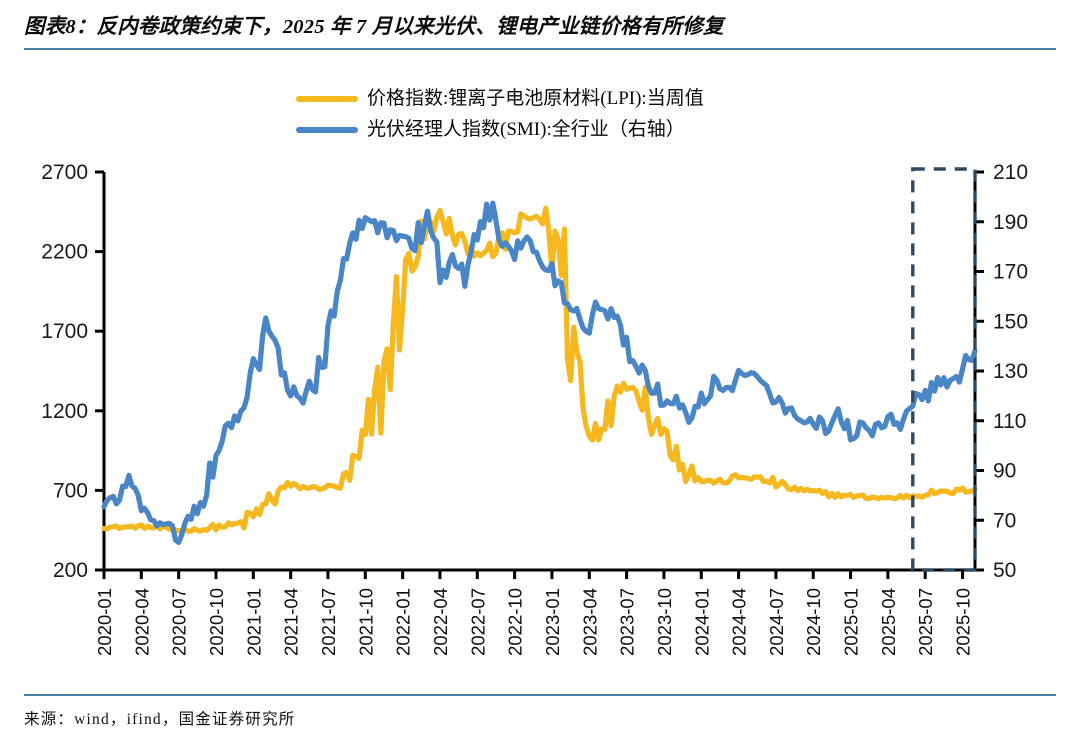  I want to click on x-tick-2022-07: 2022-07, so click(477, 622).